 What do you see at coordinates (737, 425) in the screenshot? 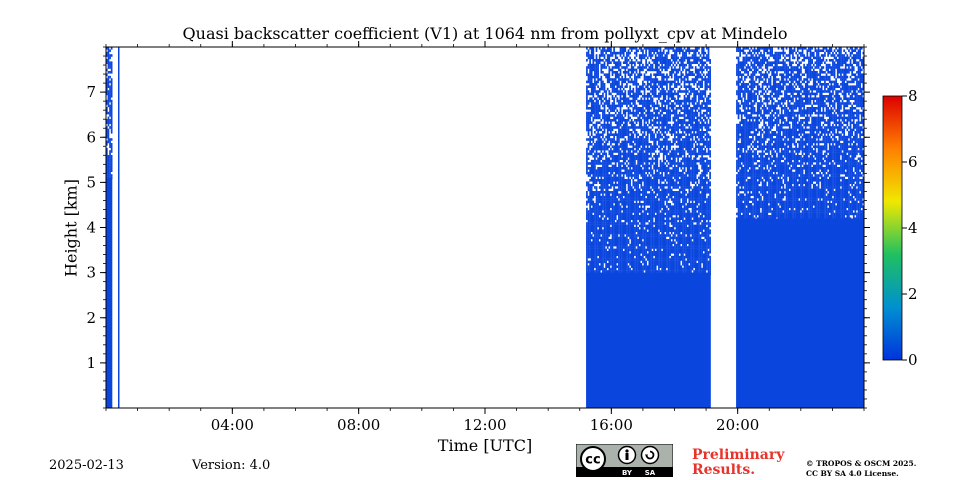
I see `x-tick-label: 20:00` at bounding box center [737, 425].